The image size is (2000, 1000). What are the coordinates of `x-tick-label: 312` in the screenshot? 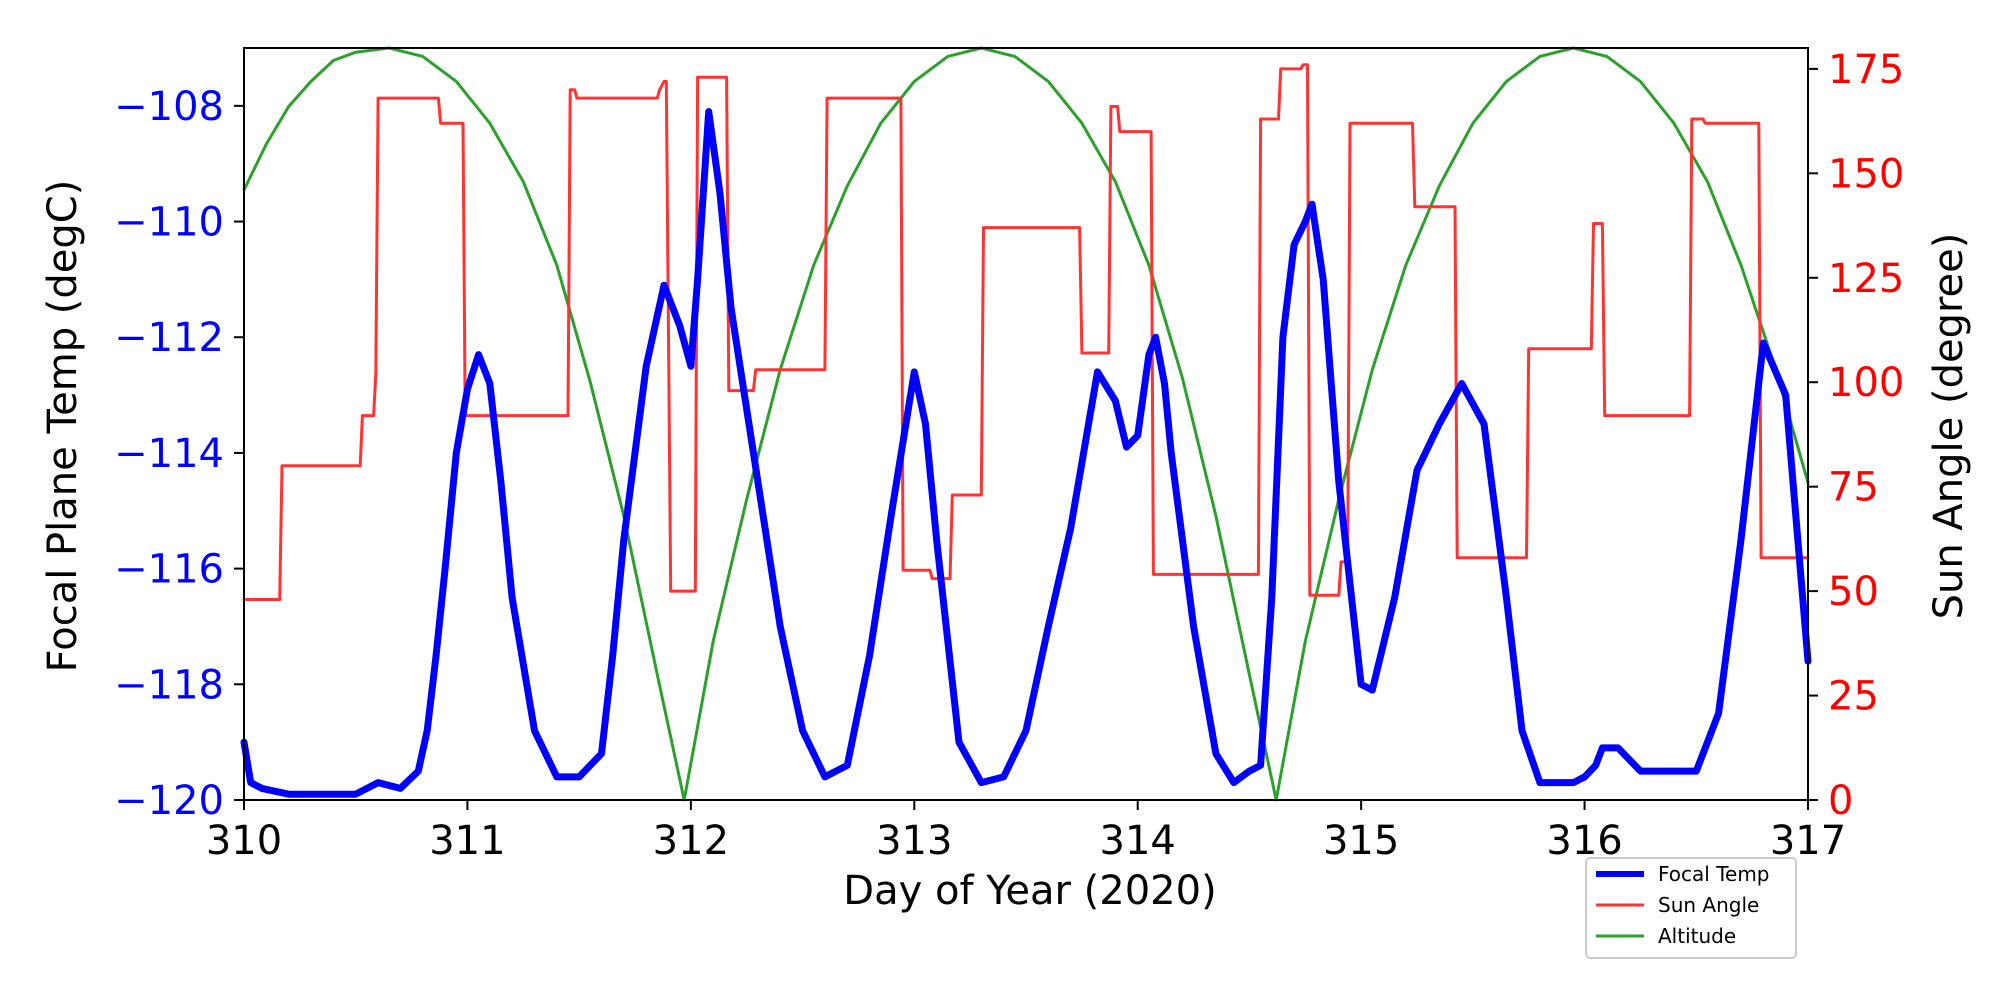 It's located at (691, 841).